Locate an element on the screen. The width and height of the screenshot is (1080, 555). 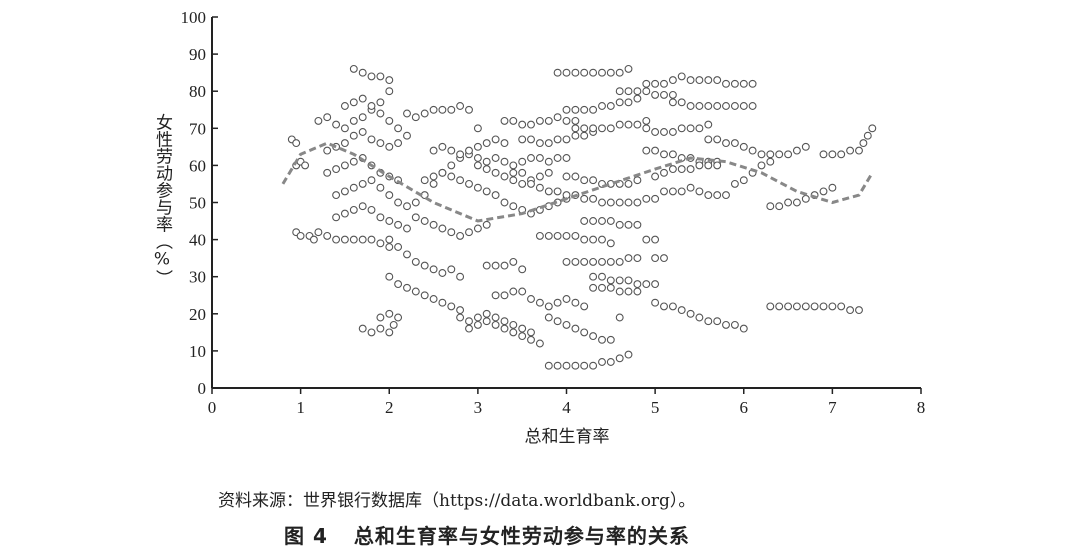
y-tick-label: 0 is located at coordinates (202, 388).